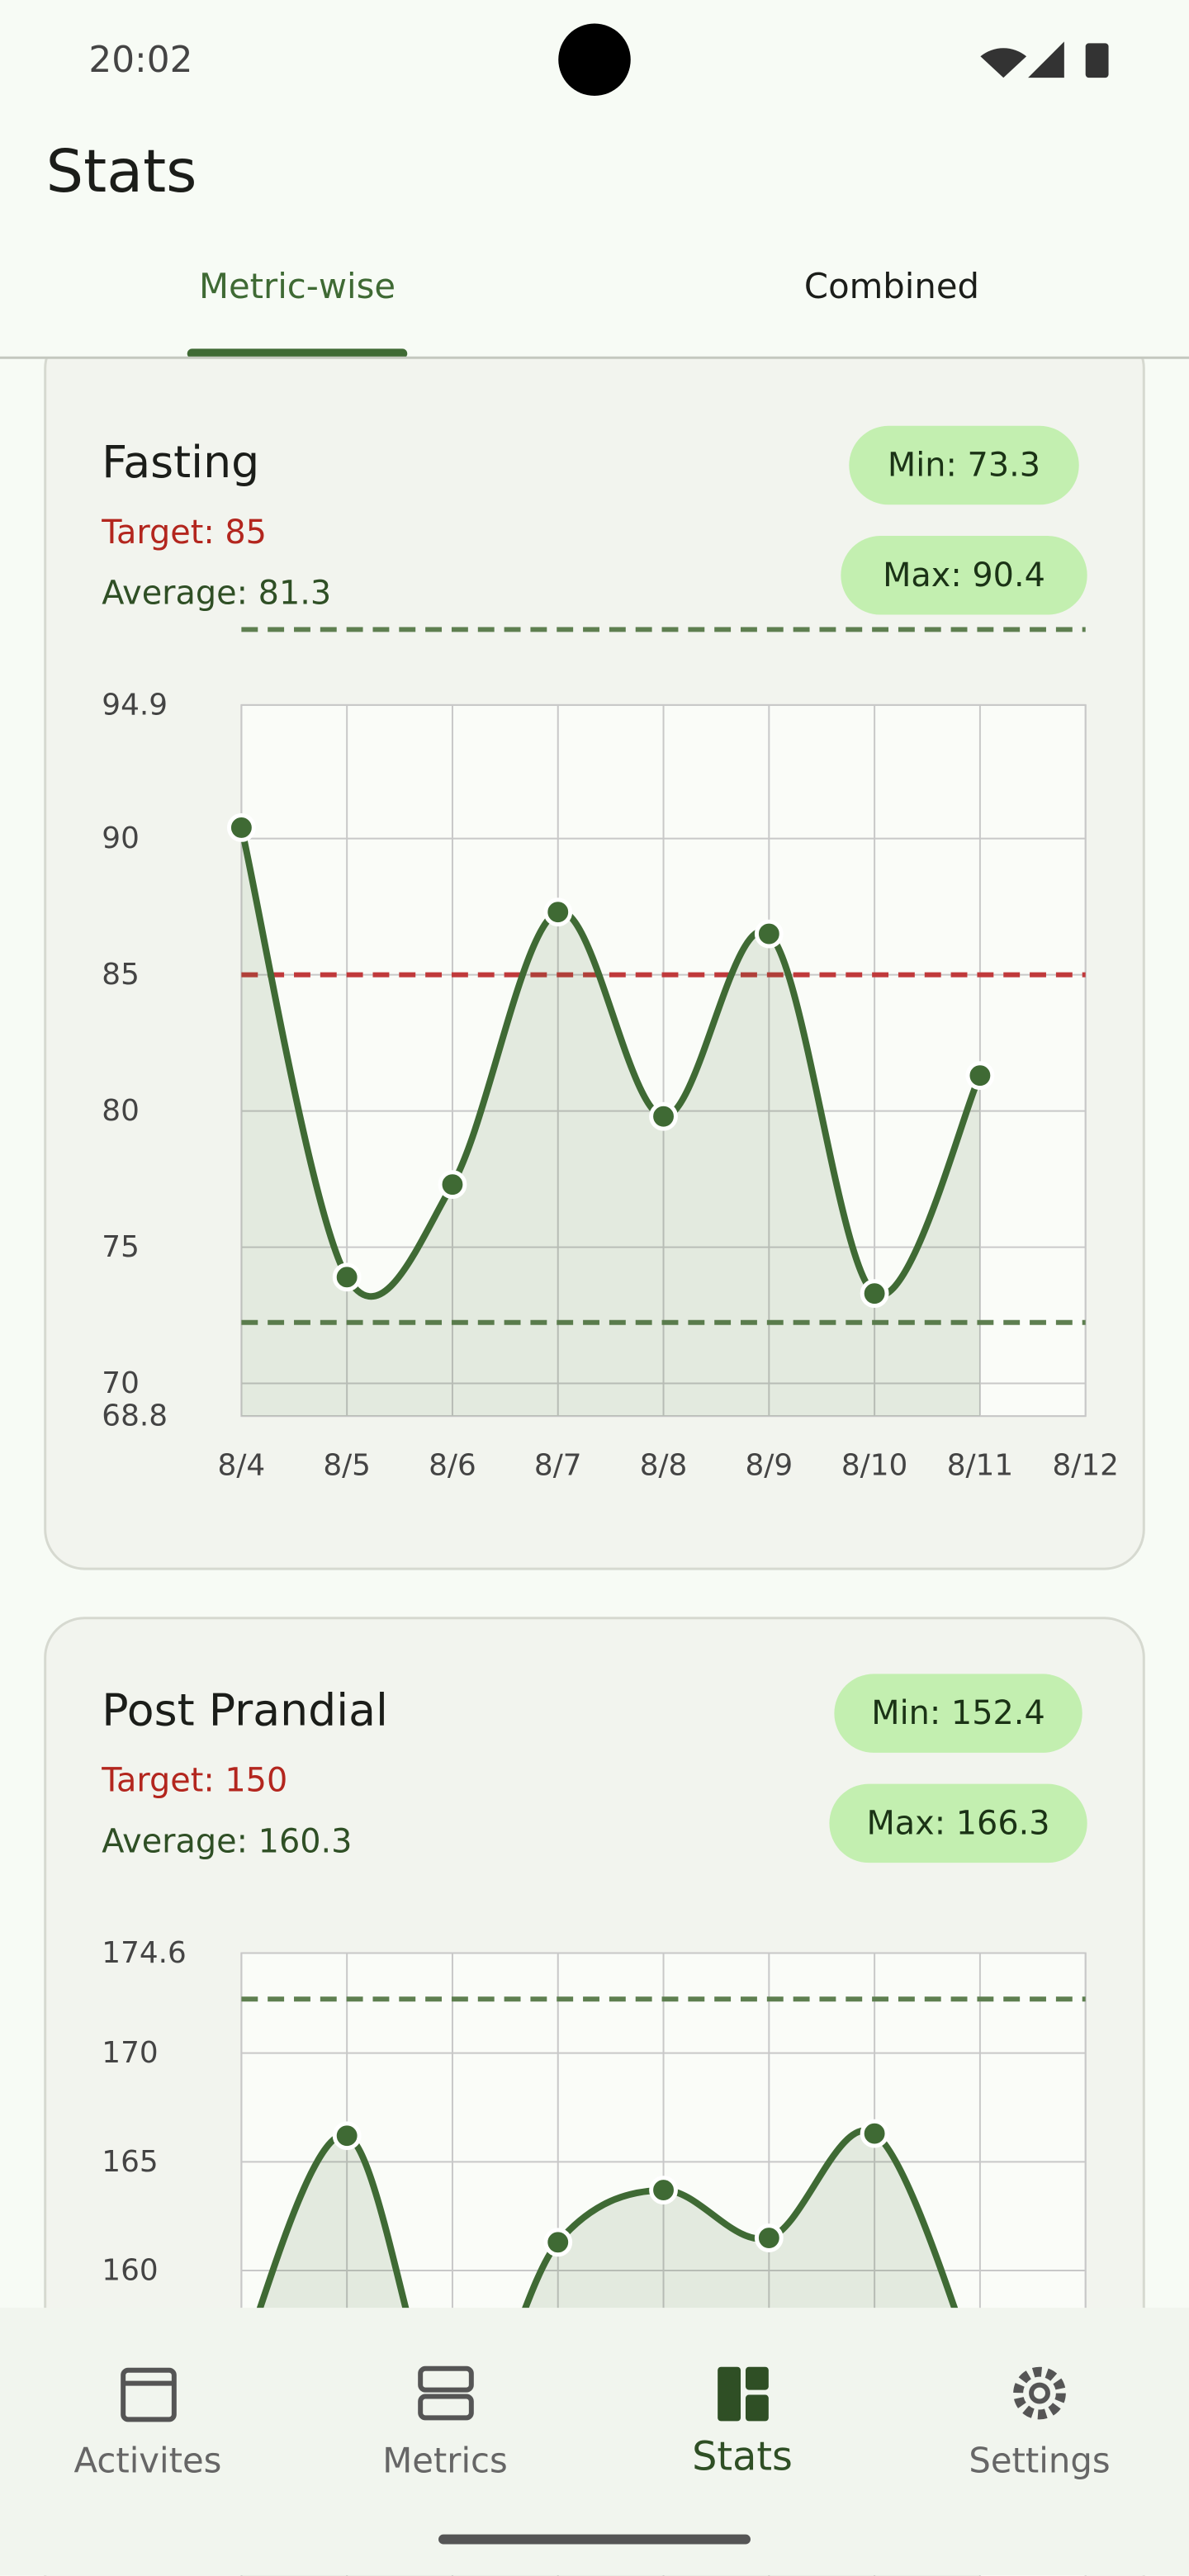  Describe the element at coordinates (121, 171) in the screenshot. I see `page-title: Stats` at that location.